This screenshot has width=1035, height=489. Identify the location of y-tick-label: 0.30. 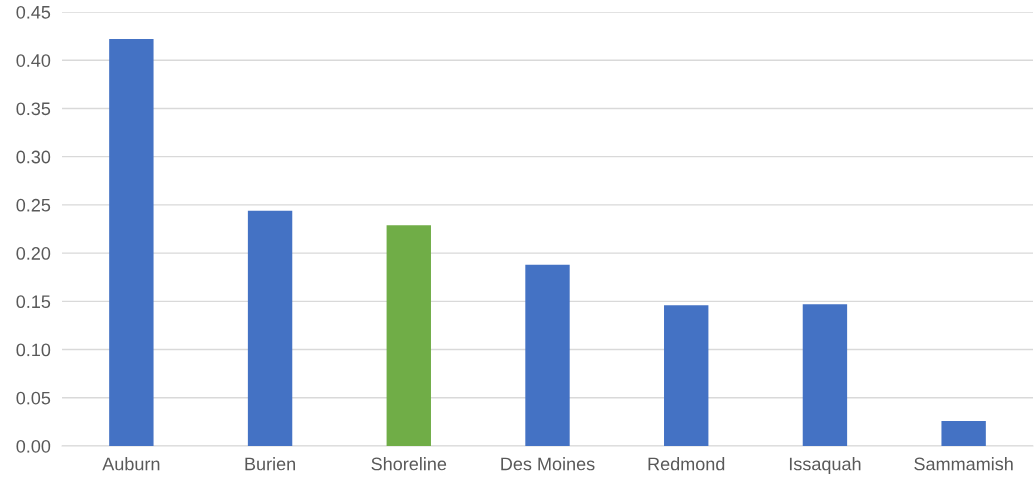
(33, 157).